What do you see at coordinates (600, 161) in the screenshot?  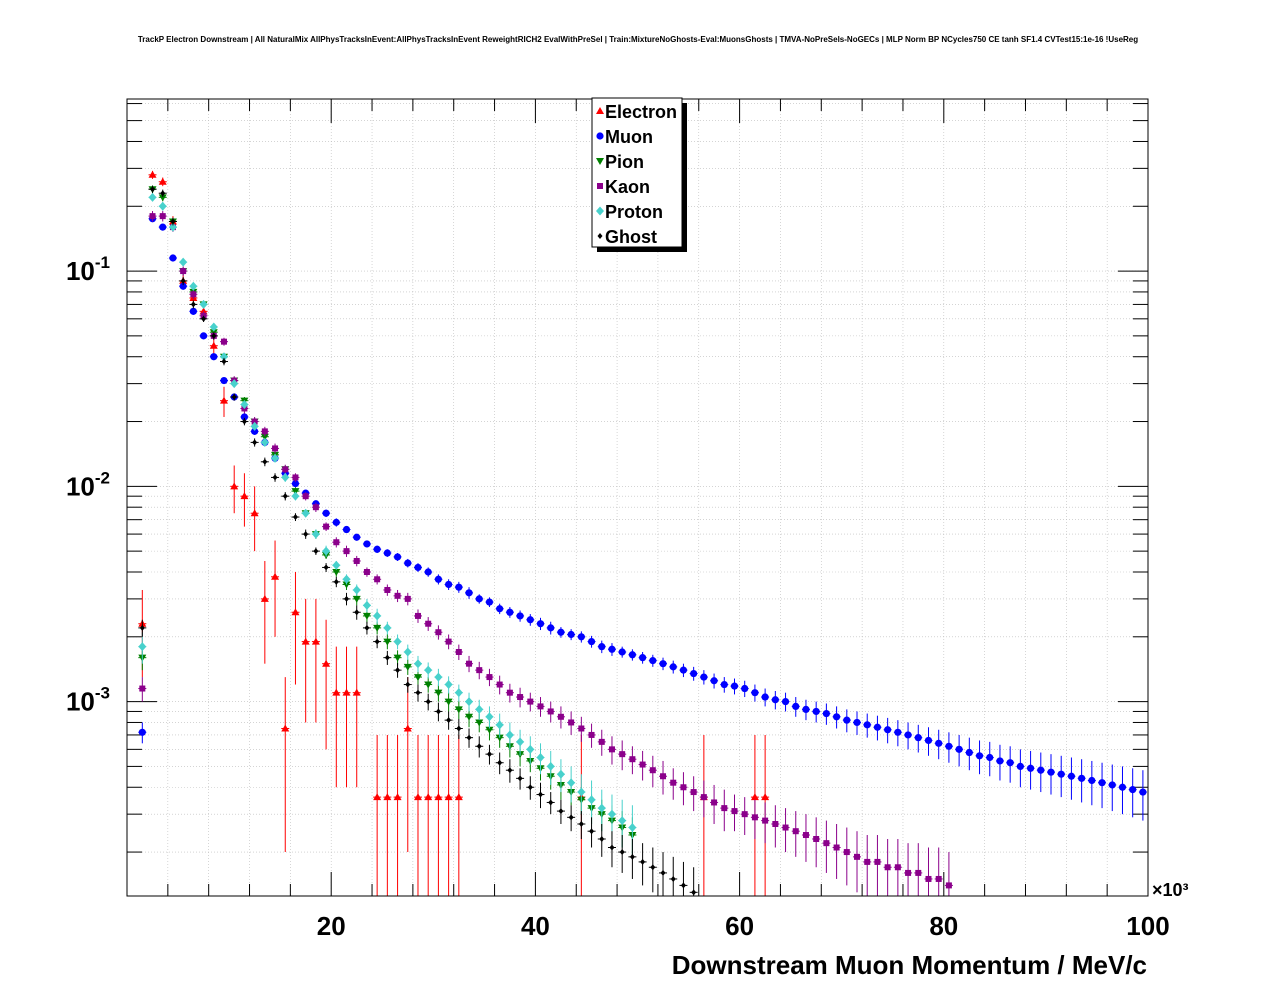 I see `legend-marker-pion` at bounding box center [600, 161].